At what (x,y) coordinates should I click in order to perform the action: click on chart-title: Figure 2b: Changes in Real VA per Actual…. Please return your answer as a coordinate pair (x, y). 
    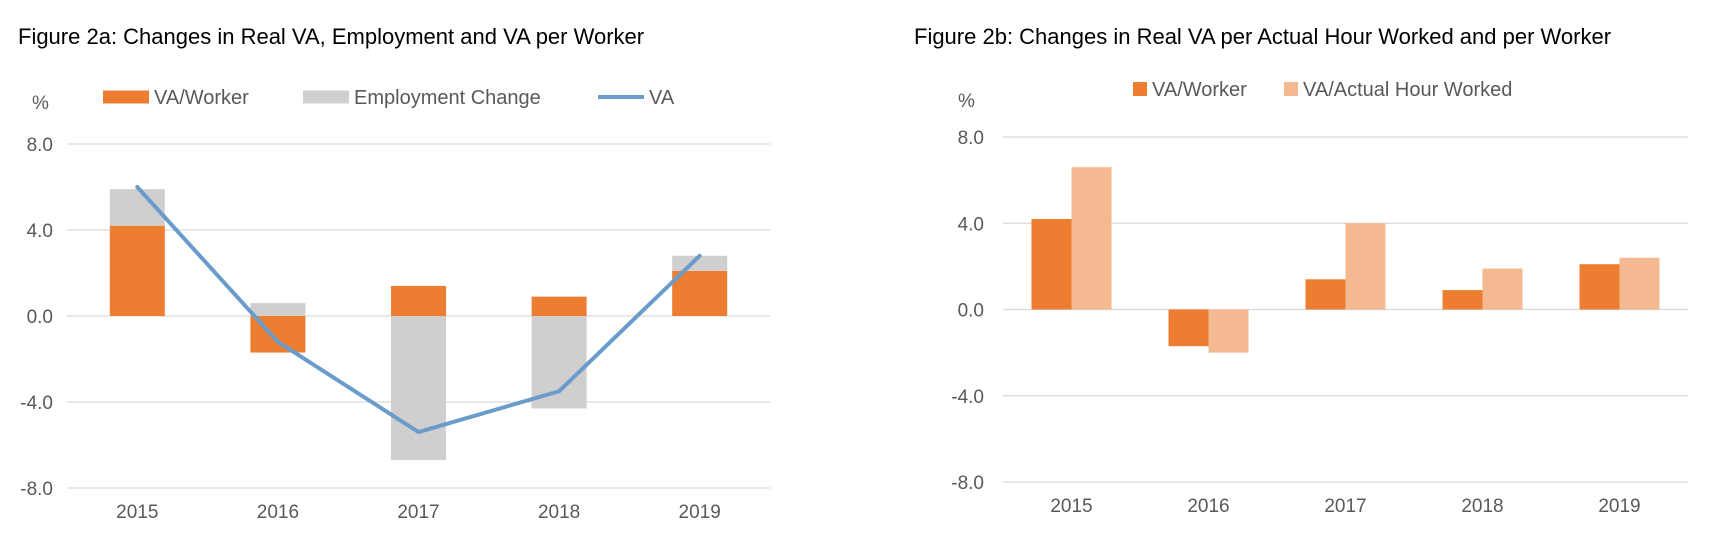
    Looking at the image, I should click on (1263, 36).